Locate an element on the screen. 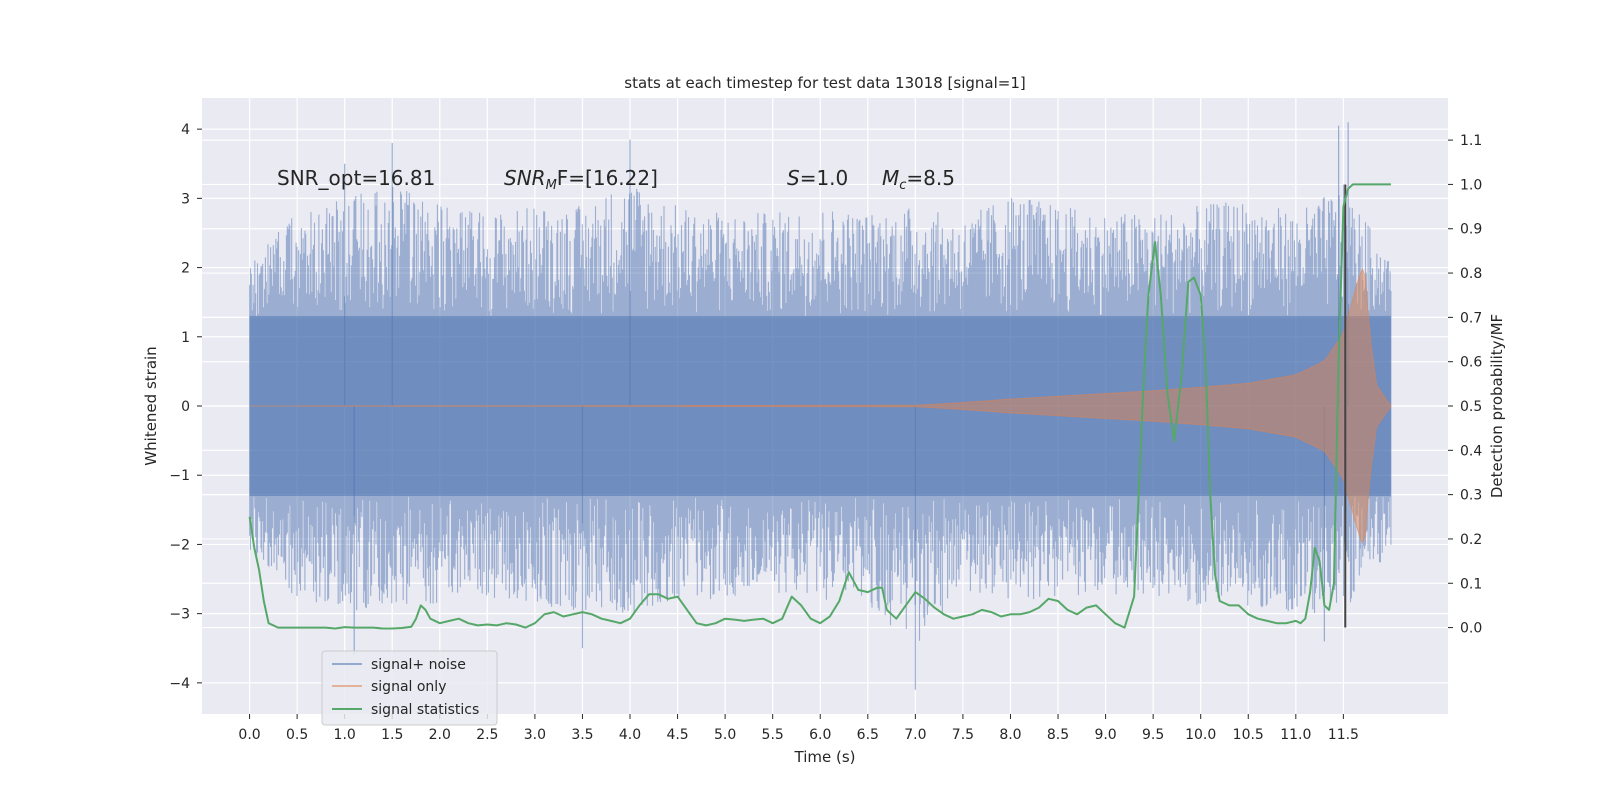  y2-tick-label: 0.6 is located at coordinates (1471, 363).